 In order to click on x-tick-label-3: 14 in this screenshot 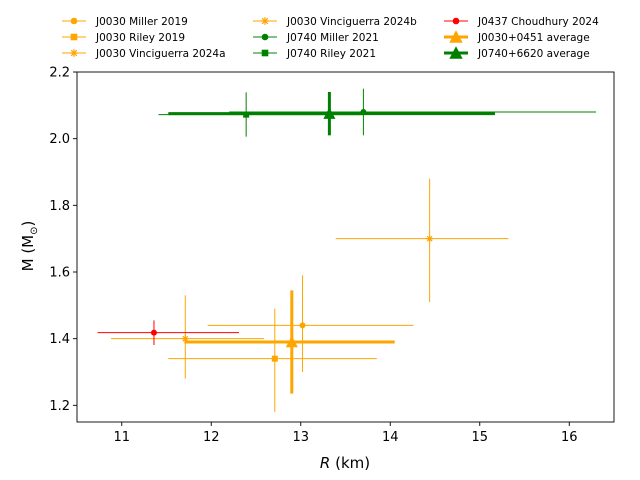, I will do `click(390, 437)`.